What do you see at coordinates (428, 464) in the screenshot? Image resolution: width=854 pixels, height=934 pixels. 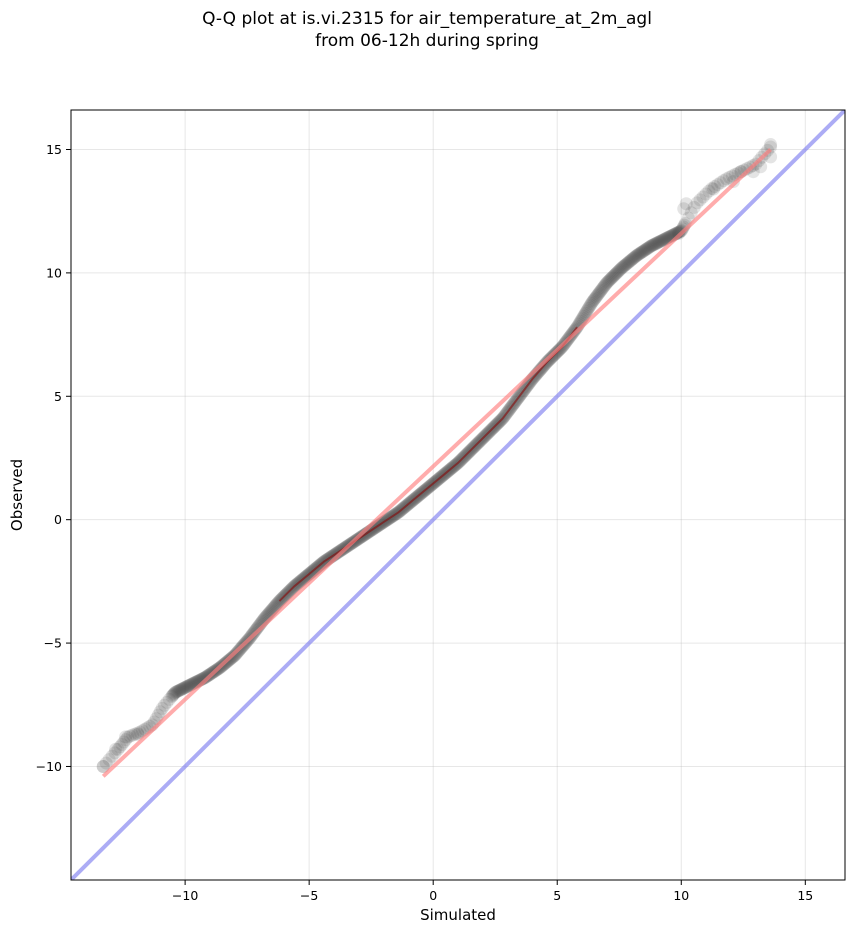 I see `dense-core` at bounding box center [428, 464].